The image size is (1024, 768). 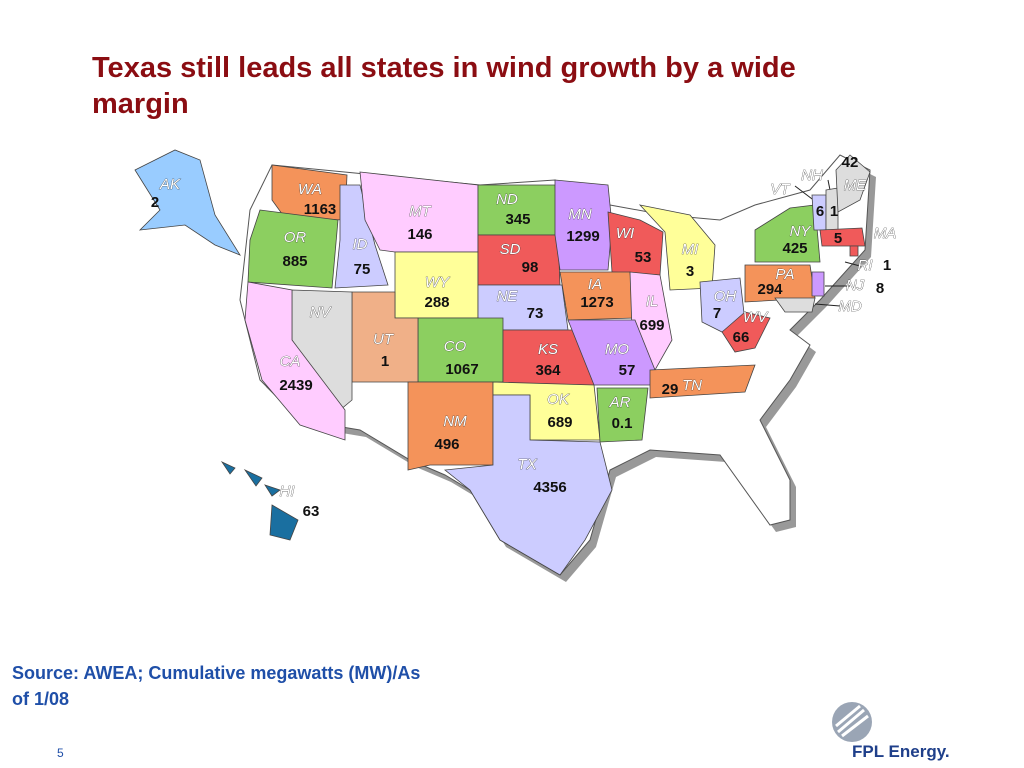 What do you see at coordinates (850, 162) in the screenshot?
I see `state-mw: 42` at bounding box center [850, 162].